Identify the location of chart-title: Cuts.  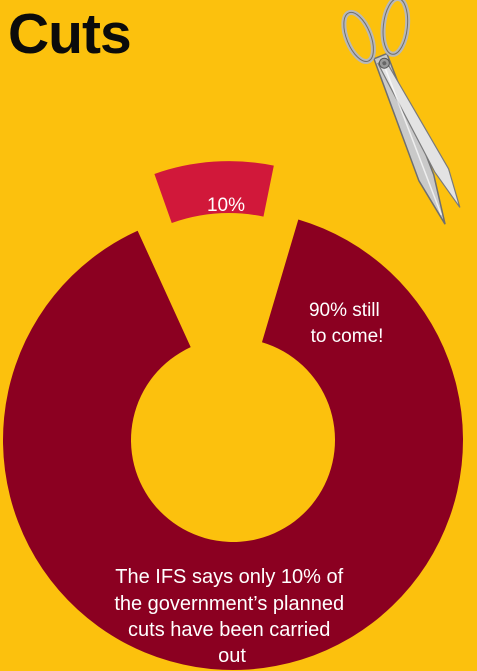
(70, 34).